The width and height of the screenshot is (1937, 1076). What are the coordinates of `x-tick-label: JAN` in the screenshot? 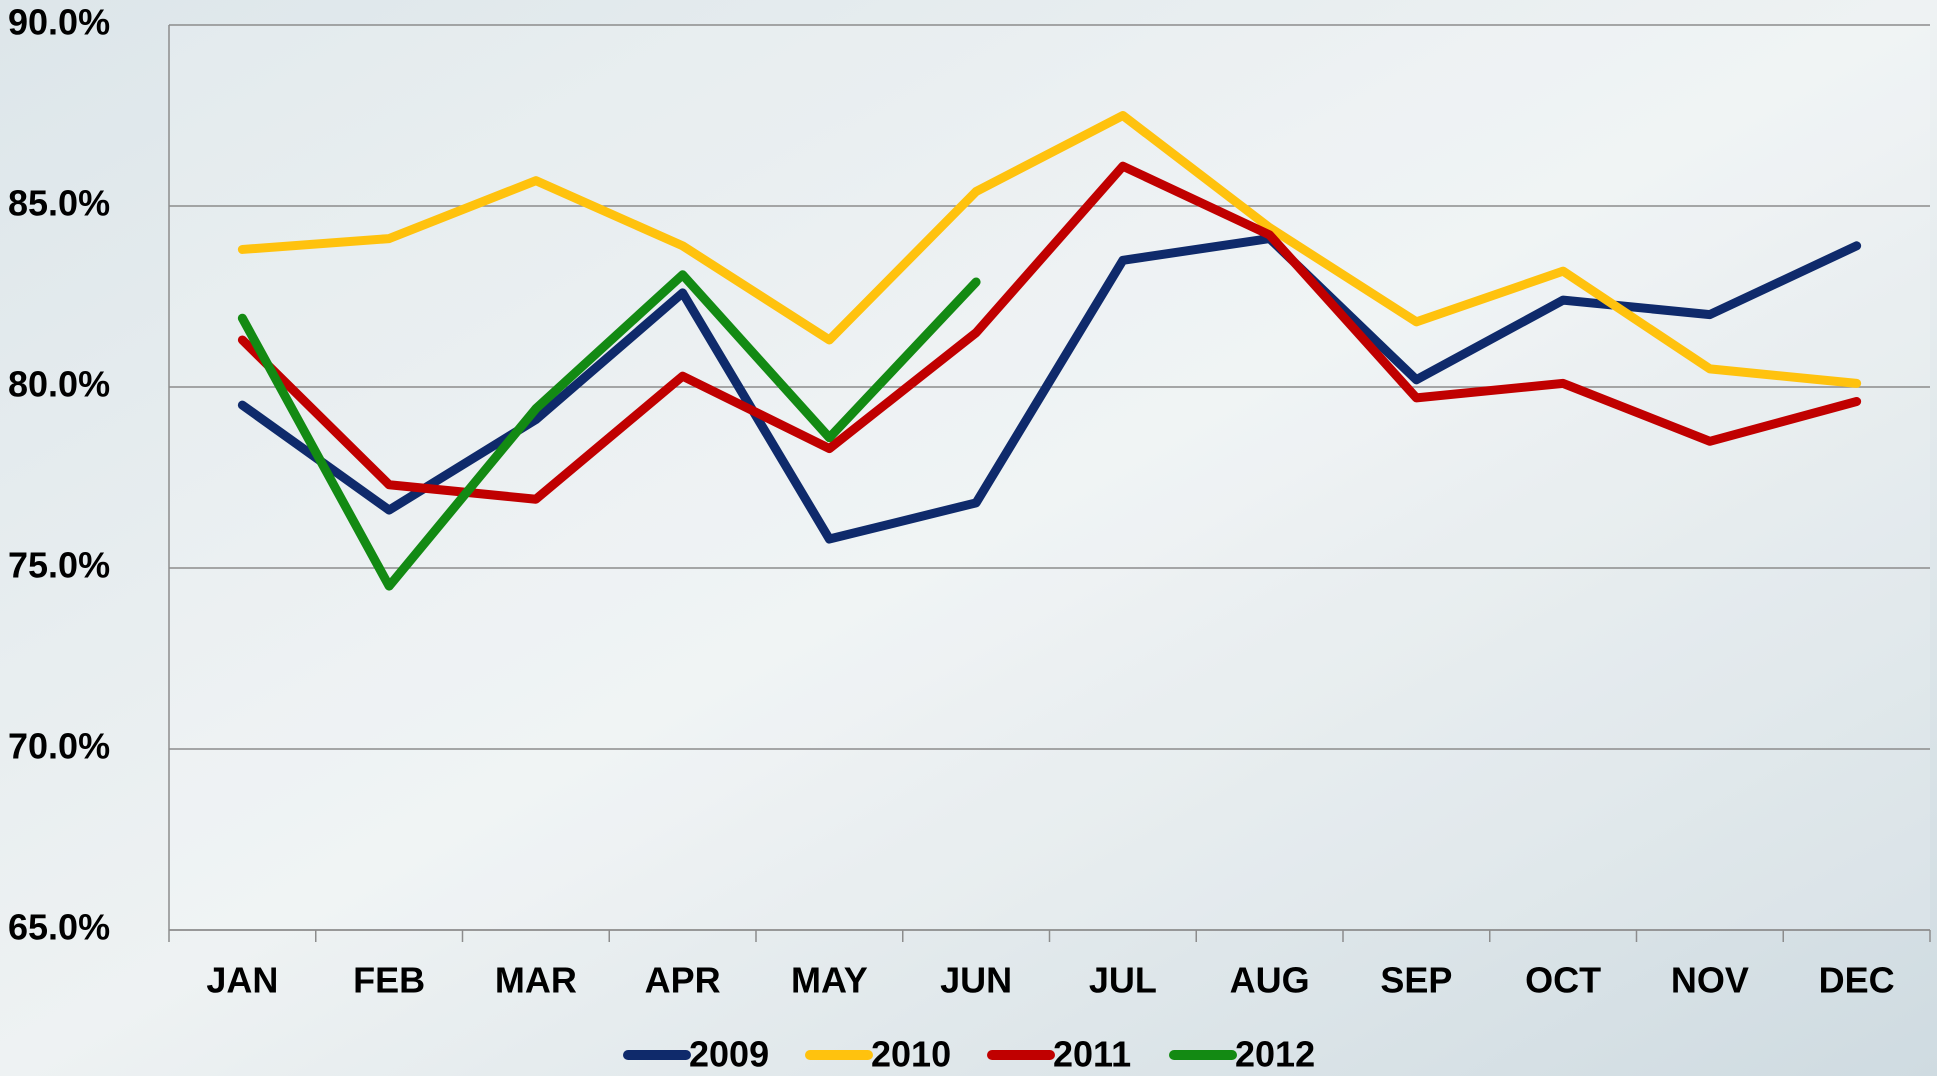 It's located at (242, 980).